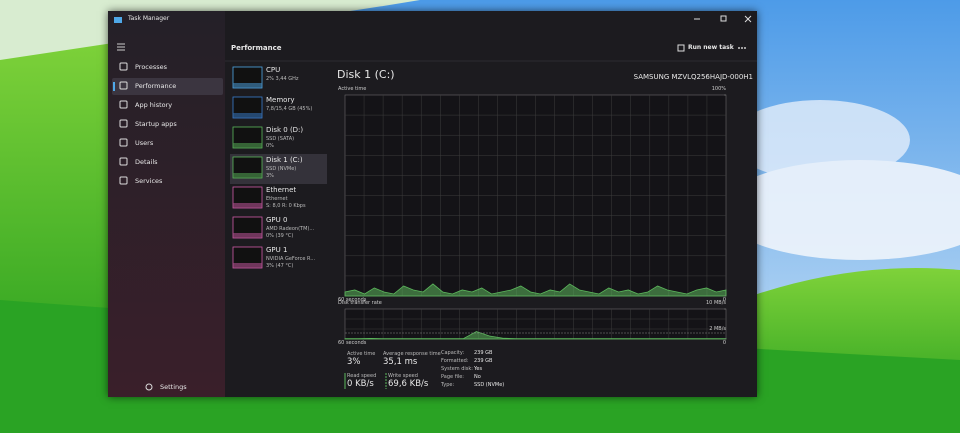 The width and height of the screenshot is (960, 433). Describe the element at coordinates (360, 384) in the screenshot. I see `stat-value: 0 KB/s` at that location.